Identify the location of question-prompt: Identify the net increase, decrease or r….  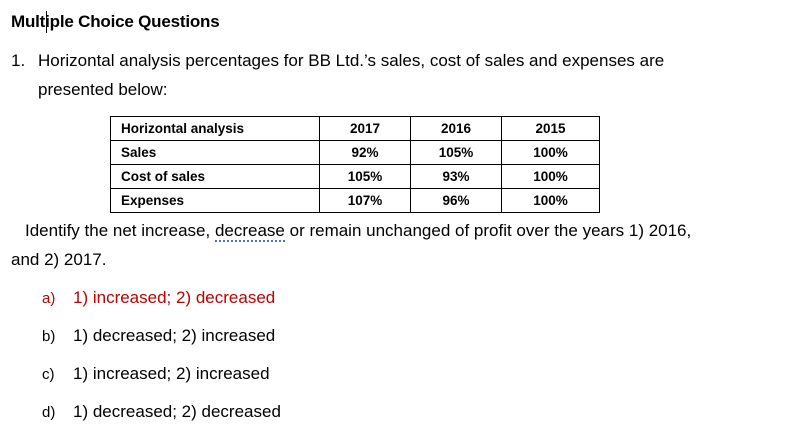
(358, 231).